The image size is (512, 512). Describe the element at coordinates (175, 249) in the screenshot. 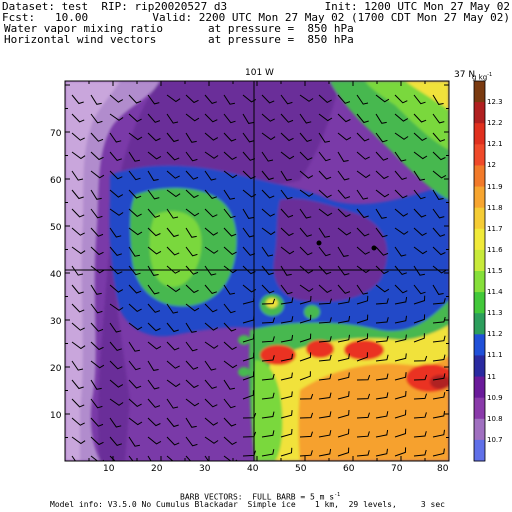

I see `contour-lightgreen-west` at that location.